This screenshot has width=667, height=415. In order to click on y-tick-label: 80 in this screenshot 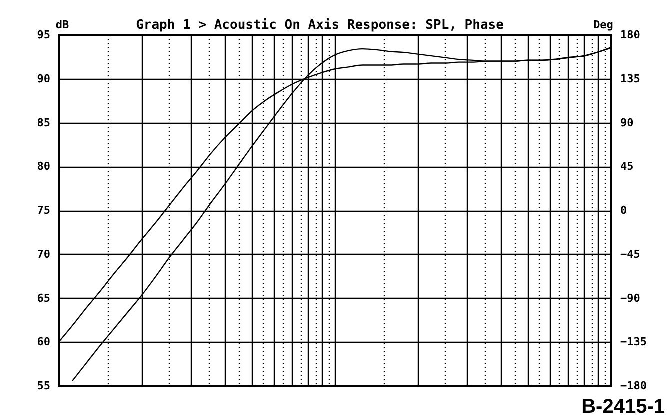, I will do `click(43, 167)`.